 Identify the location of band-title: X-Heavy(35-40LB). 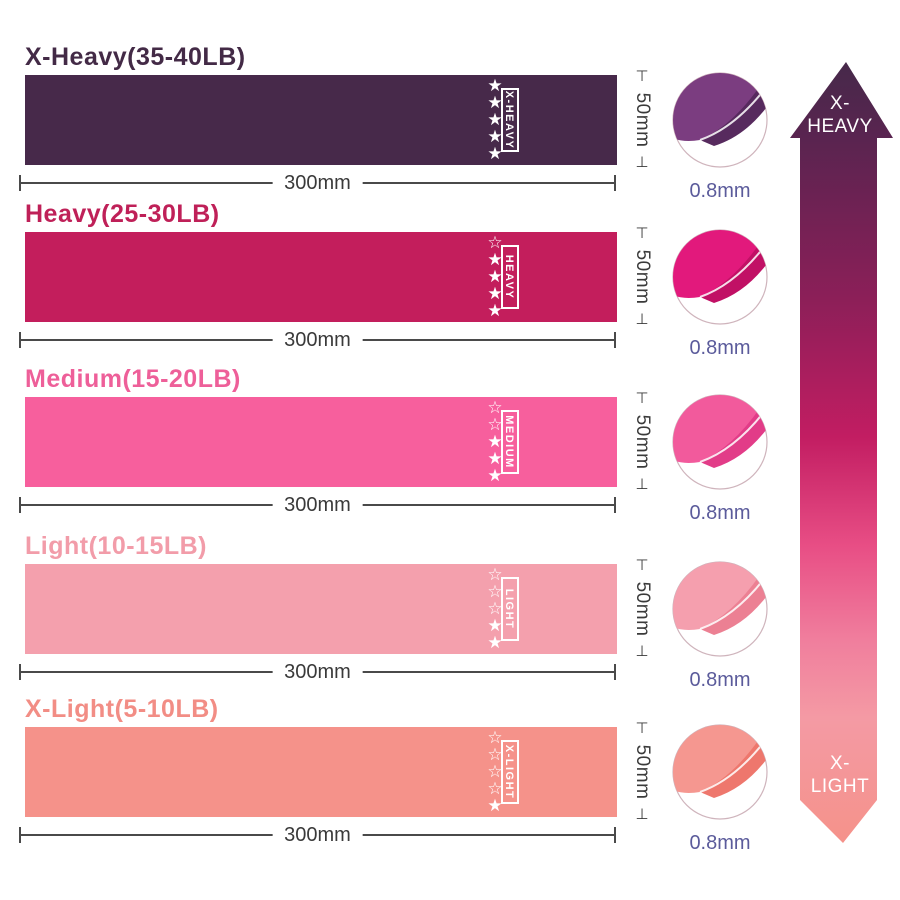
(135, 57).